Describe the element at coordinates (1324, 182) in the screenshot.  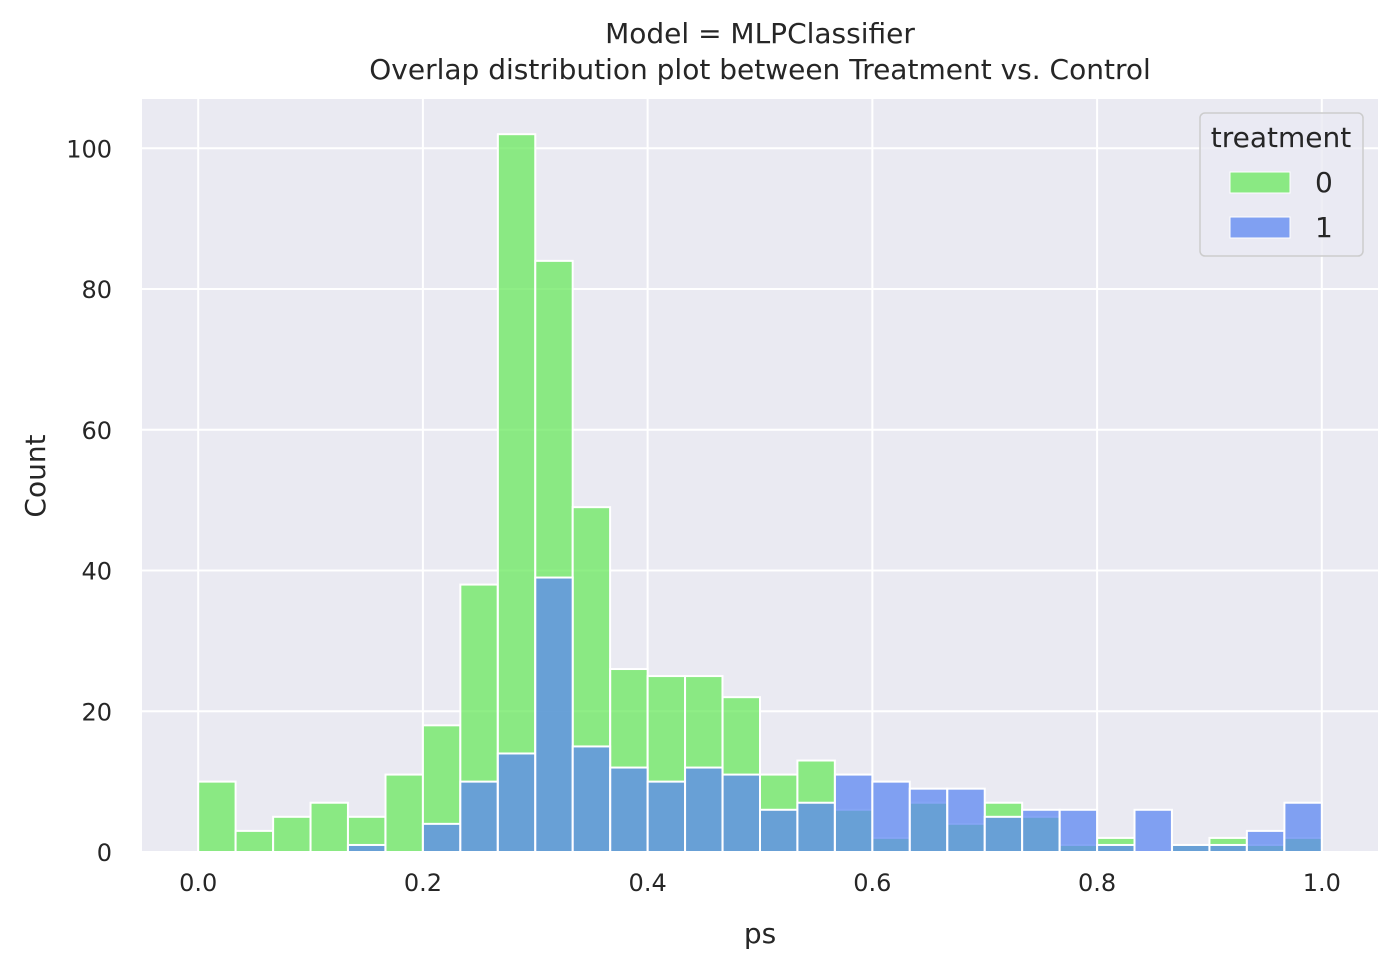
I see `legend-label-0: 0` at that location.